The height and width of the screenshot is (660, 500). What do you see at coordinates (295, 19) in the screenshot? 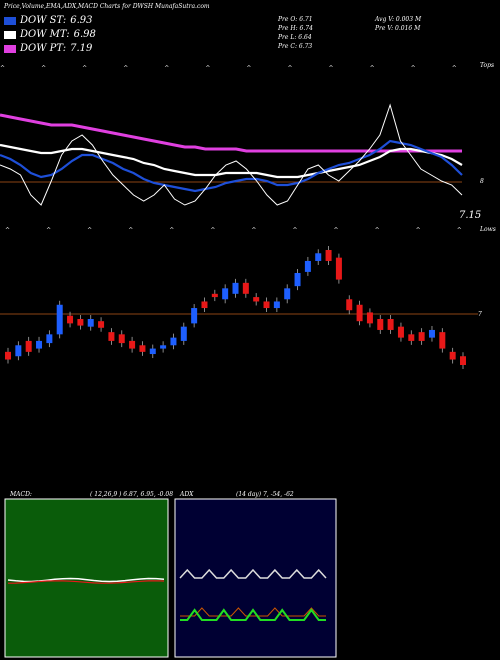
I see `prev-open: Pre O: 6.71` at bounding box center [295, 19].